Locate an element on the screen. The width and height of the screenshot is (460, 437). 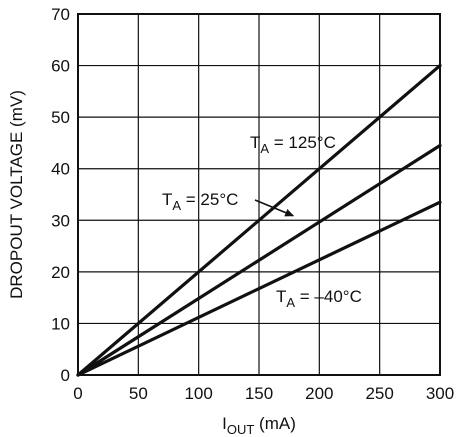
x-tick-label: 300 is located at coordinates (440, 393).